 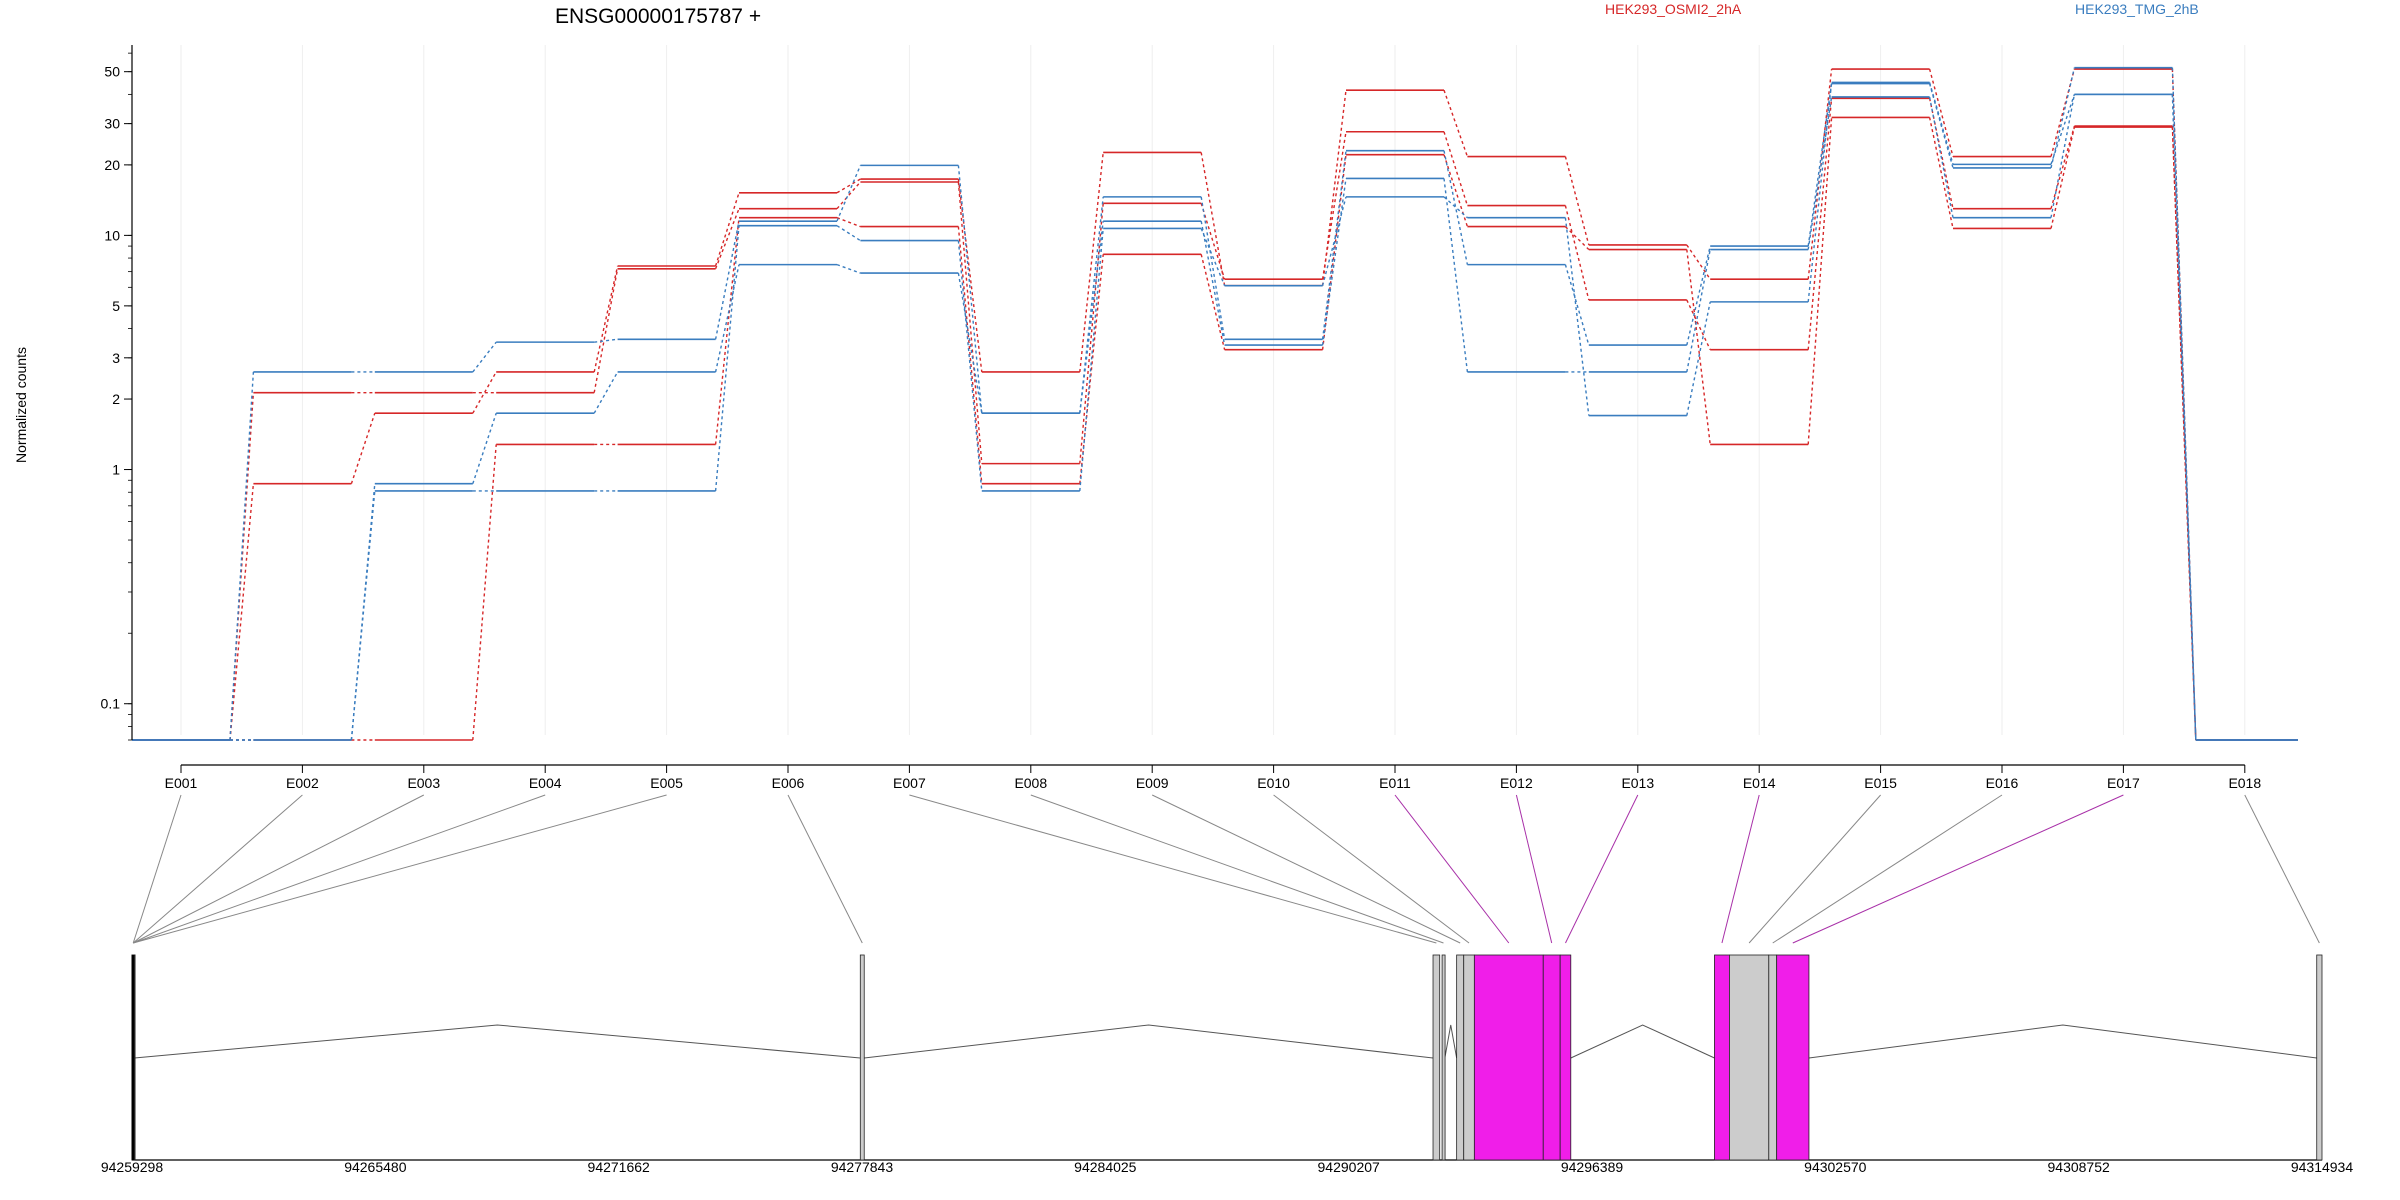 I want to click on x-tick-label: E005, so click(x=666, y=783).